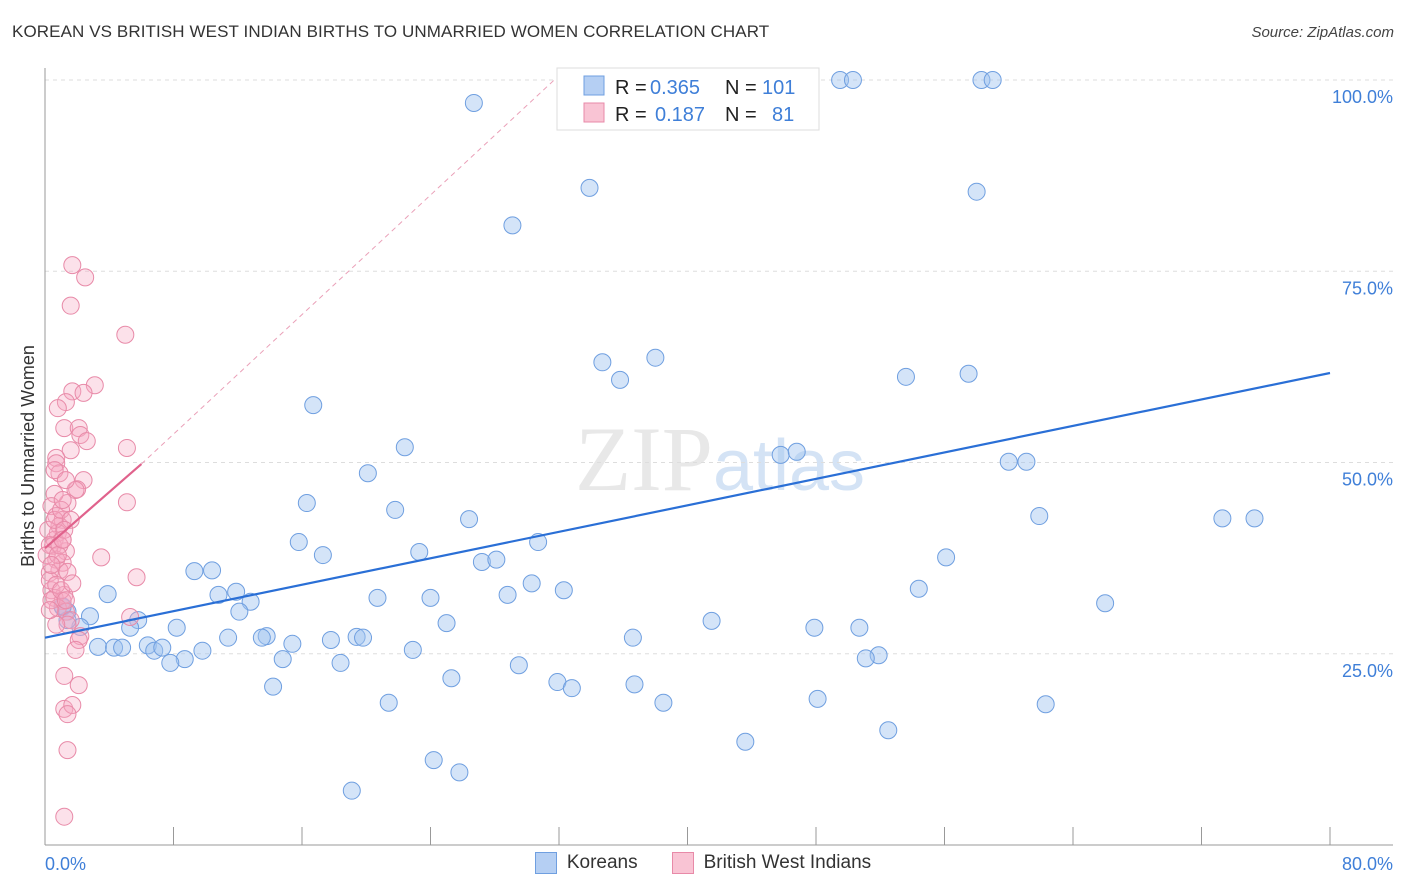  What do you see at coordinates (348, 272) in the screenshot?
I see `bwi-trend-extension` at bounding box center [348, 272].